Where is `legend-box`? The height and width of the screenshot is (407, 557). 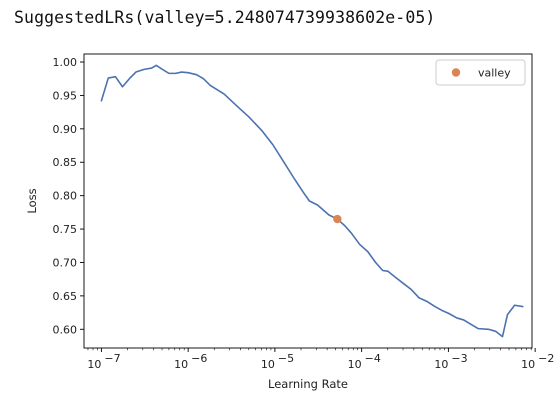
legend-box is located at coordinates (480, 72).